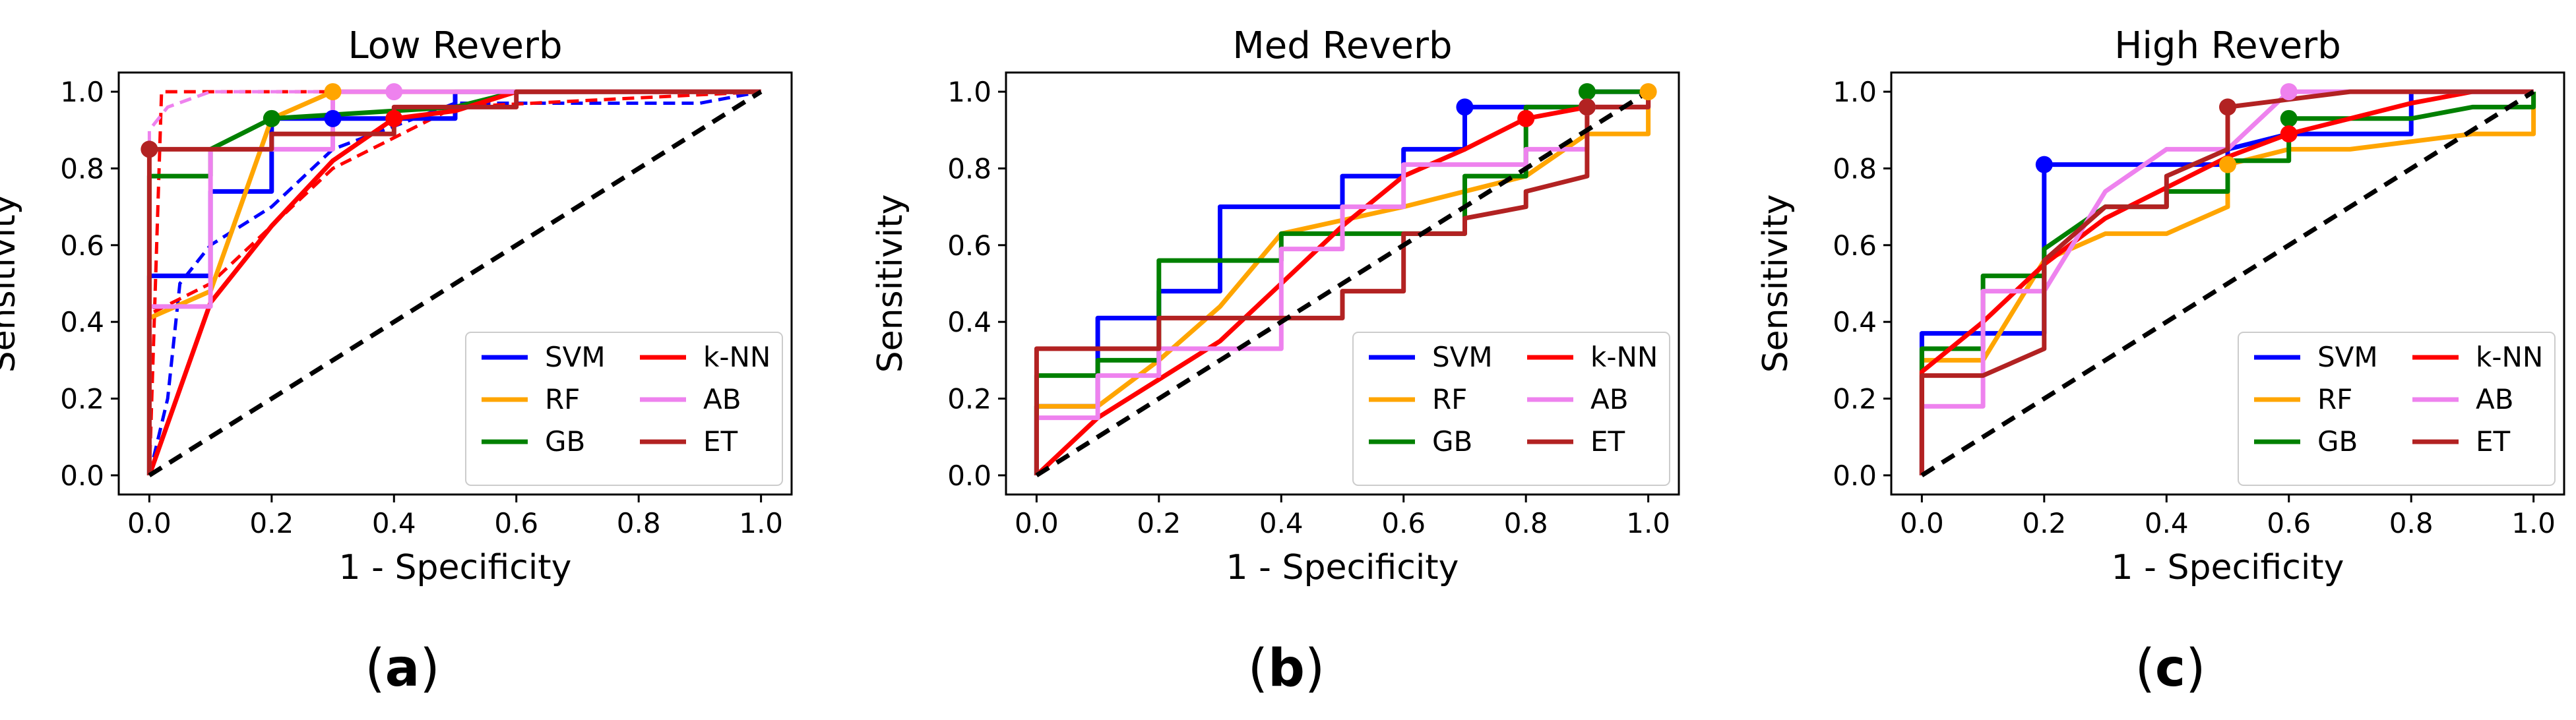 The width and height of the screenshot is (2576, 720). What do you see at coordinates (1286, 668) in the screenshot?
I see `panel-caption: (b)` at bounding box center [1286, 668].